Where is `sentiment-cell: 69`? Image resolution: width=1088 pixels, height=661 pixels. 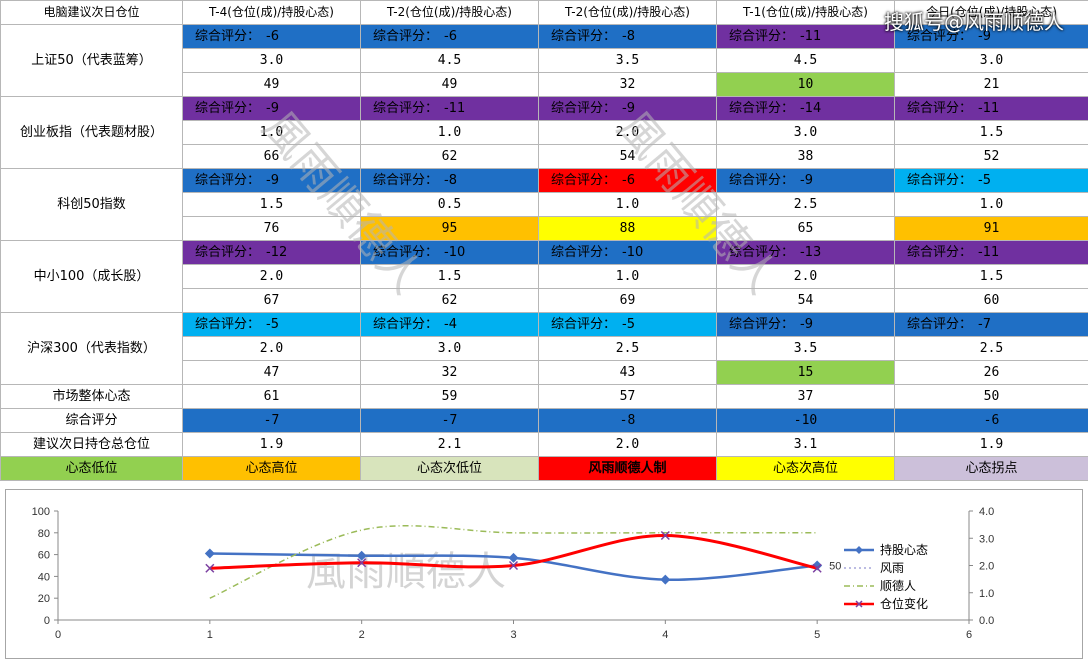 sentiment-cell: 69 is located at coordinates (627, 300).